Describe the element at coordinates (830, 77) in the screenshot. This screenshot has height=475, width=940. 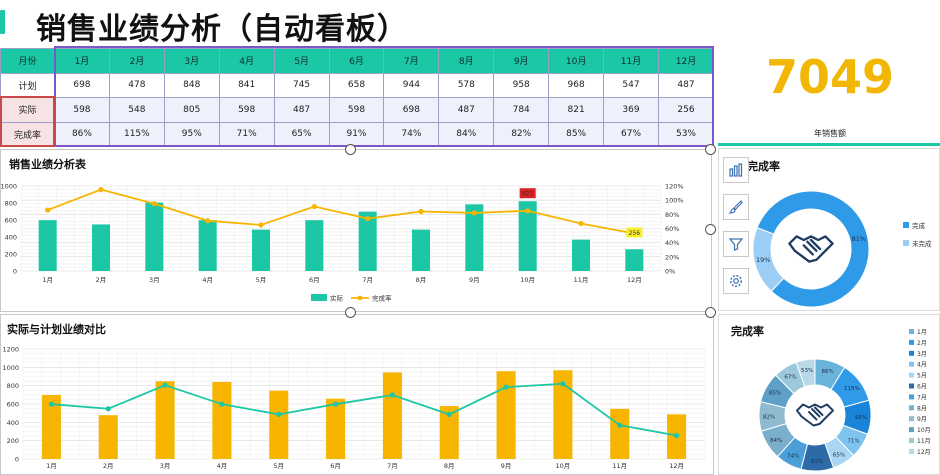
I see `annual-sales-value: 7049` at that location.